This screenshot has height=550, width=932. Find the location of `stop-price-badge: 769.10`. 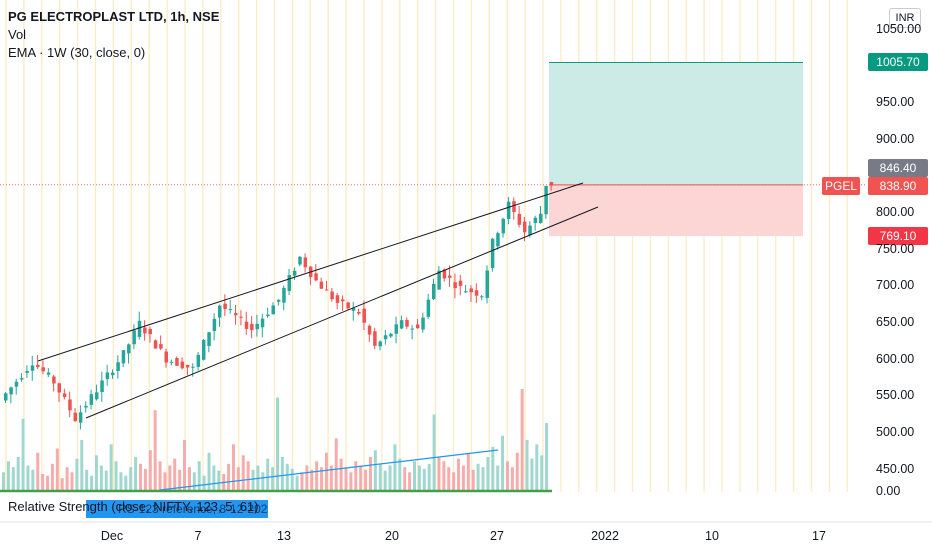

stop-price-badge: 769.10 is located at coordinates (898, 236).